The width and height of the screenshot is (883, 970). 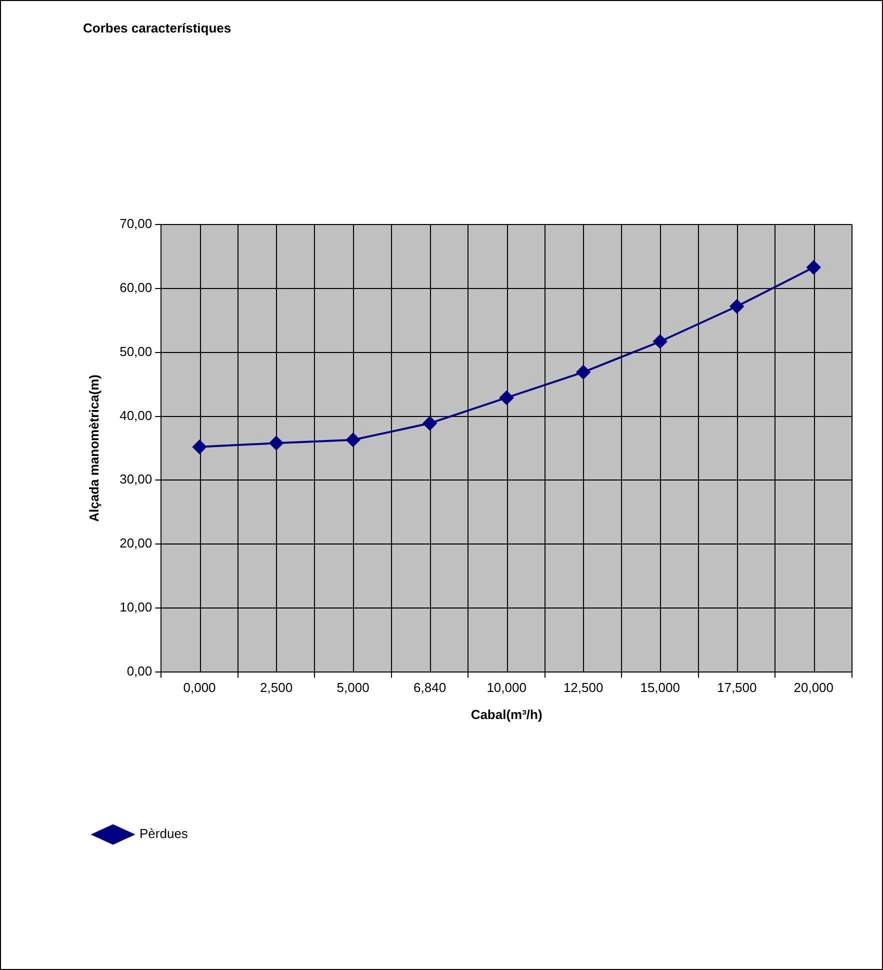 What do you see at coordinates (430, 688) in the screenshot?
I see `x-tick-label: 6,840` at bounding box center [430, 688].